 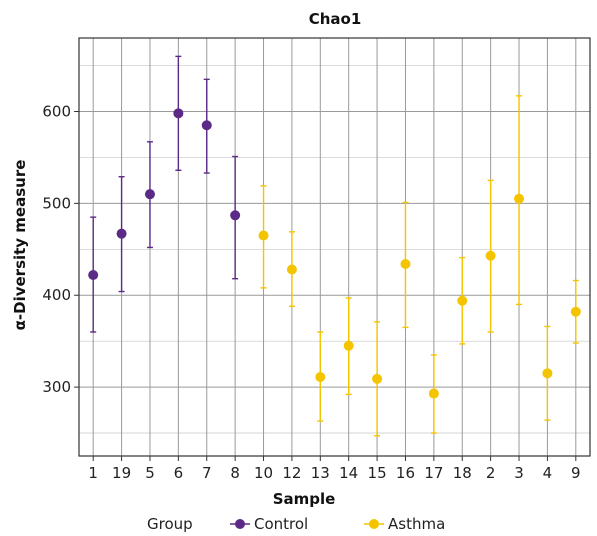 What do you see at coordinates (170, 524) in the screenshot?
I see `legend-title: Group` at bounding box center [170, 524].